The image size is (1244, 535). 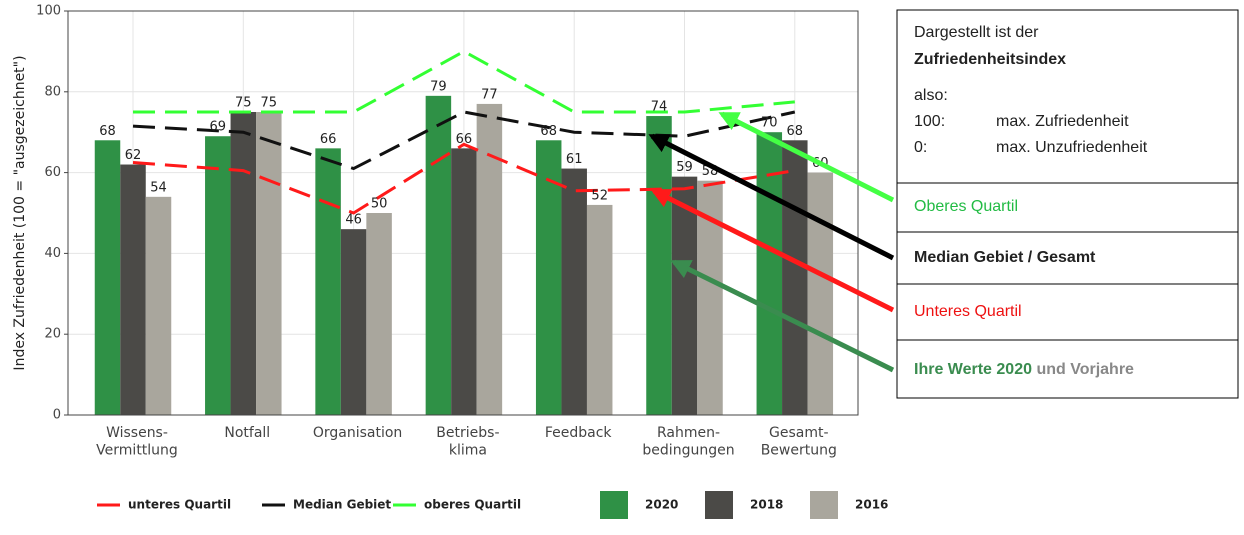 I want to click on value-label: 52, so click(x=599, y=195).